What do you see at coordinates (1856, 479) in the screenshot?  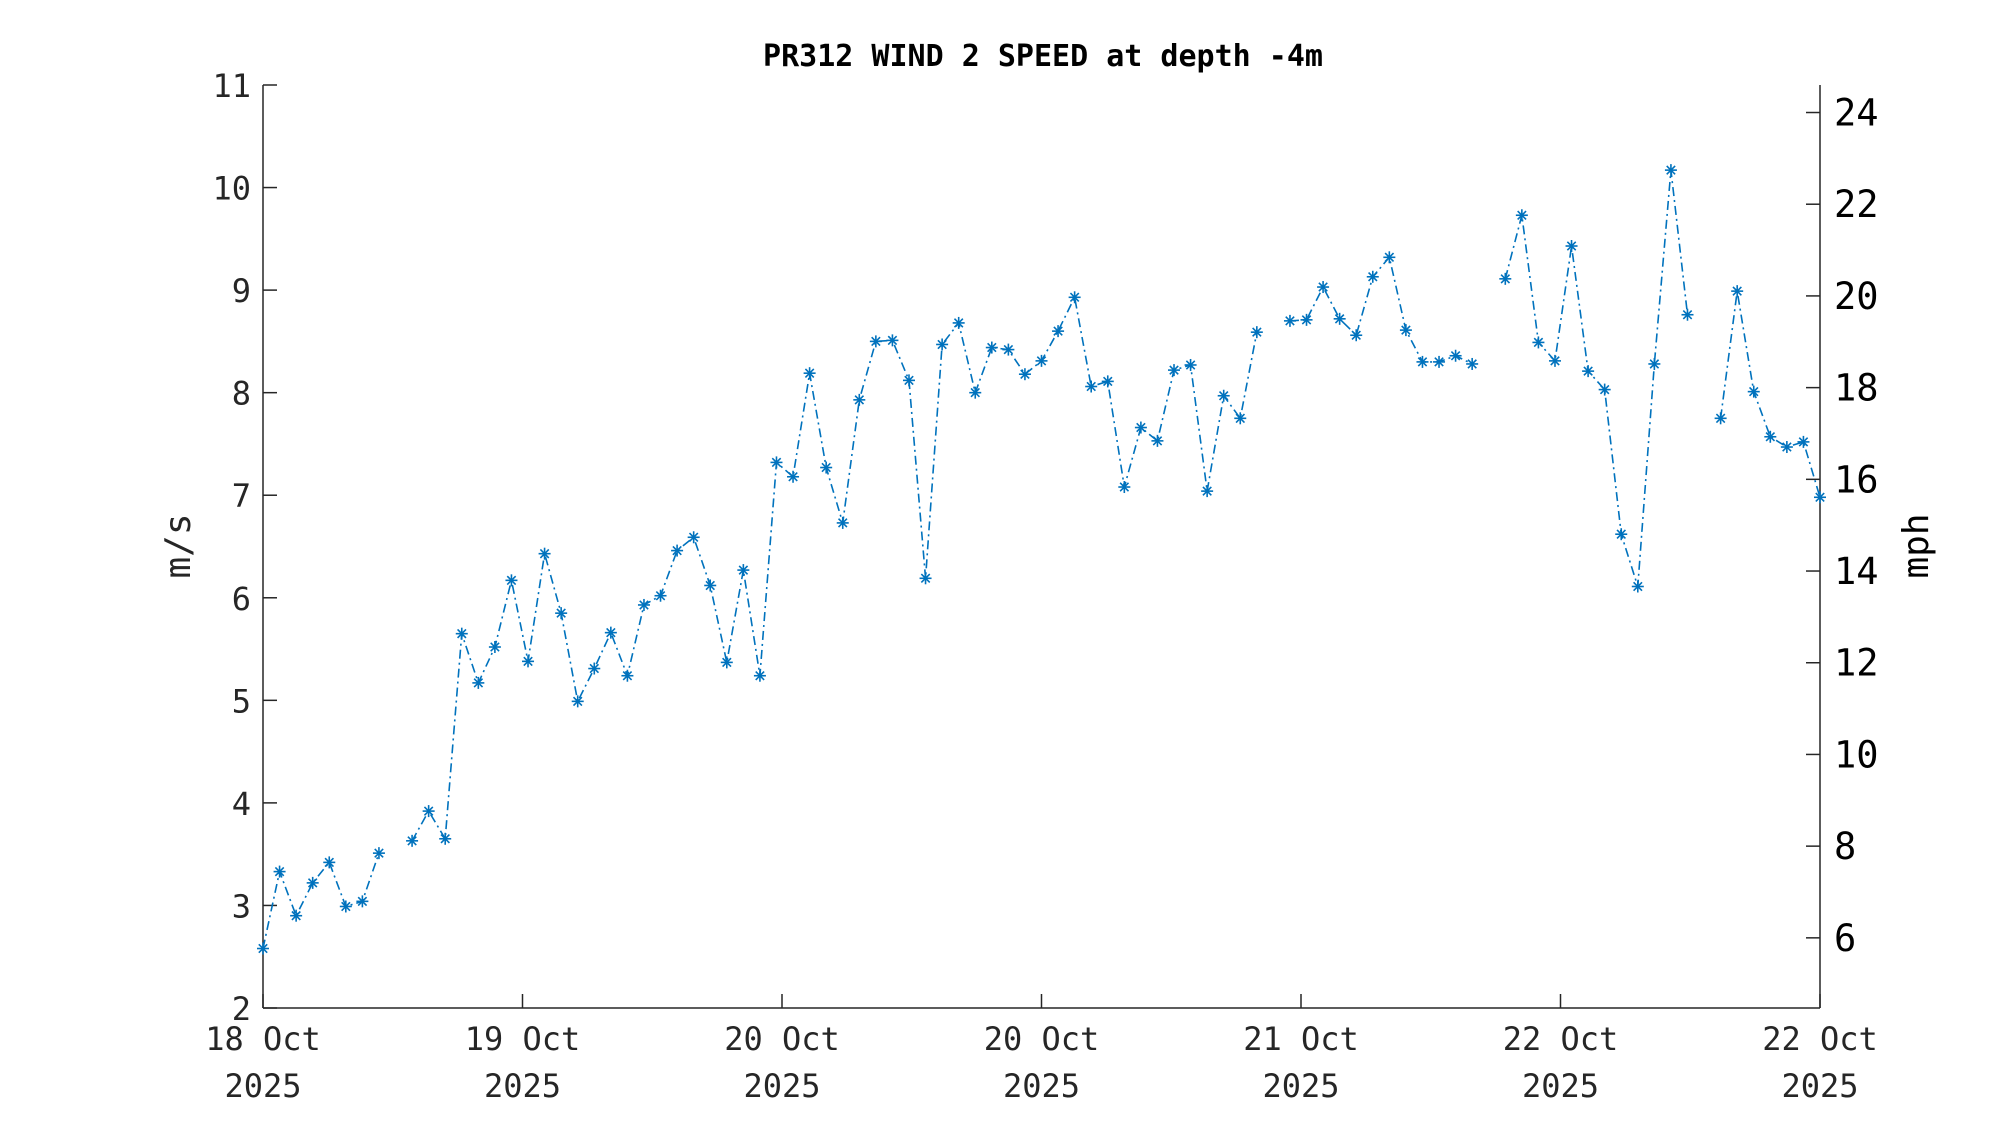 I see `right-tick-label: 16` at bounding box center [1856, 479].